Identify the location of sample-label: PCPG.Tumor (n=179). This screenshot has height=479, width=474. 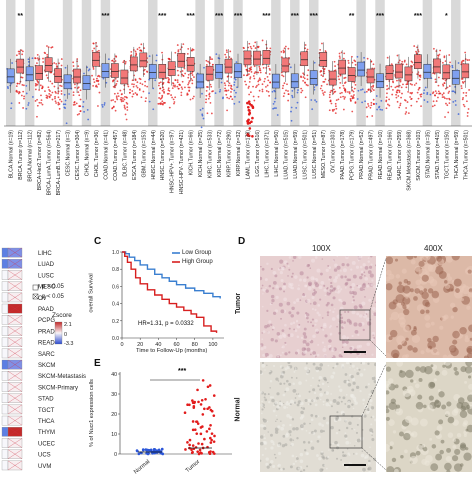
(353, 155).